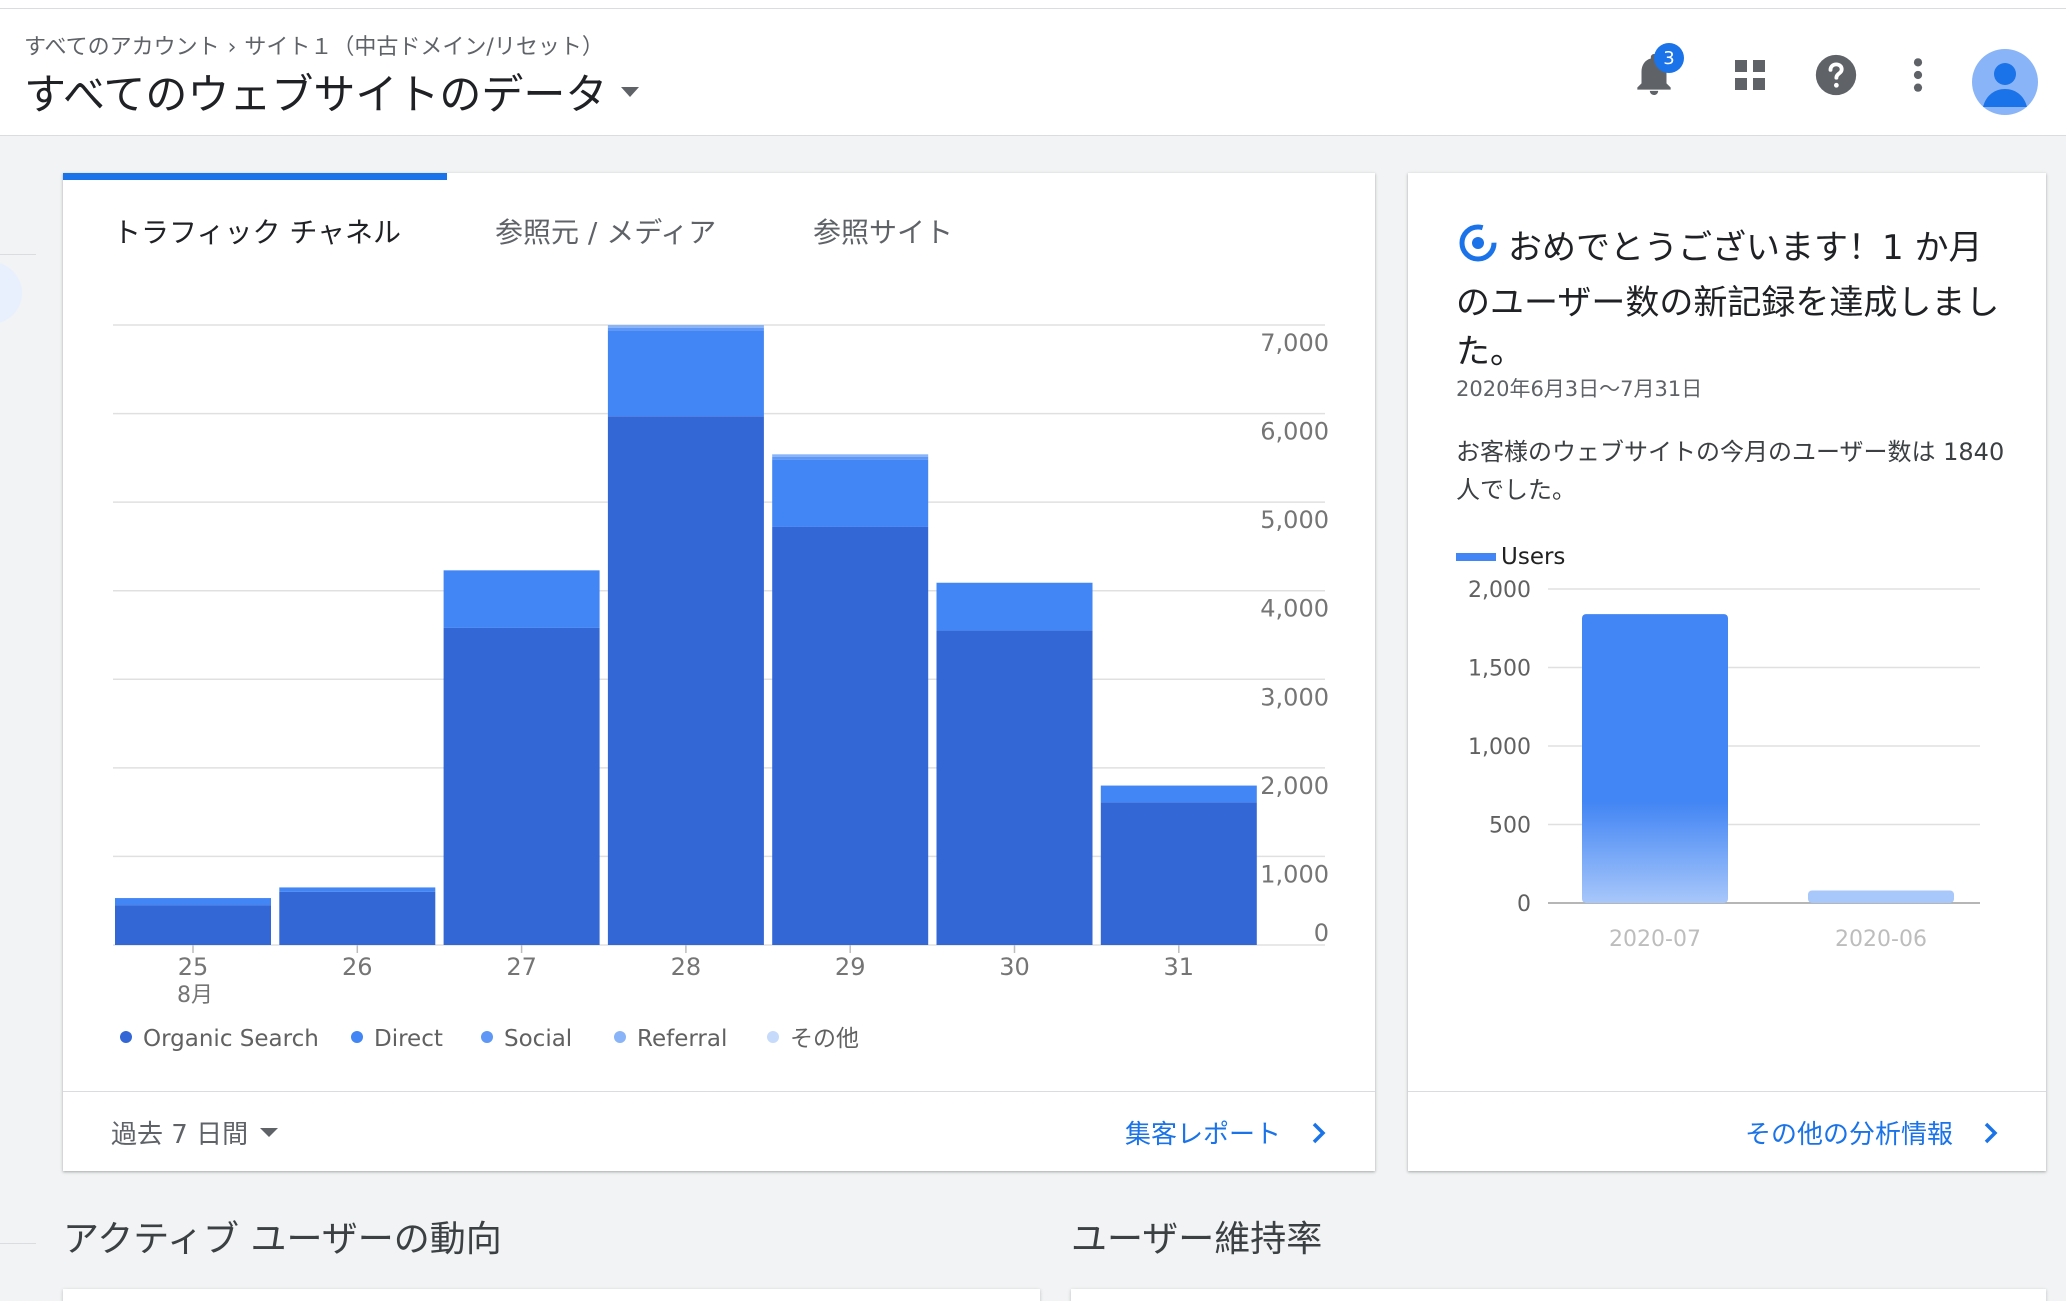 This screenshot has height=1301, width=2066. What do you see at coordinates (686, 967) in the screenshot?
I see `x-tick-label: 28` at bounding box center [686, 967].